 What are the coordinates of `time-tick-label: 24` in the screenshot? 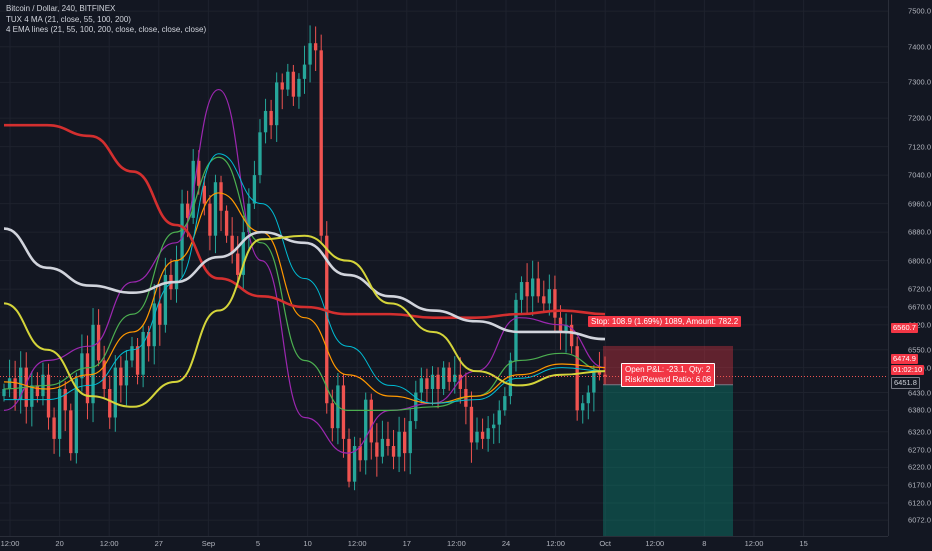 It's located at (506, 543).